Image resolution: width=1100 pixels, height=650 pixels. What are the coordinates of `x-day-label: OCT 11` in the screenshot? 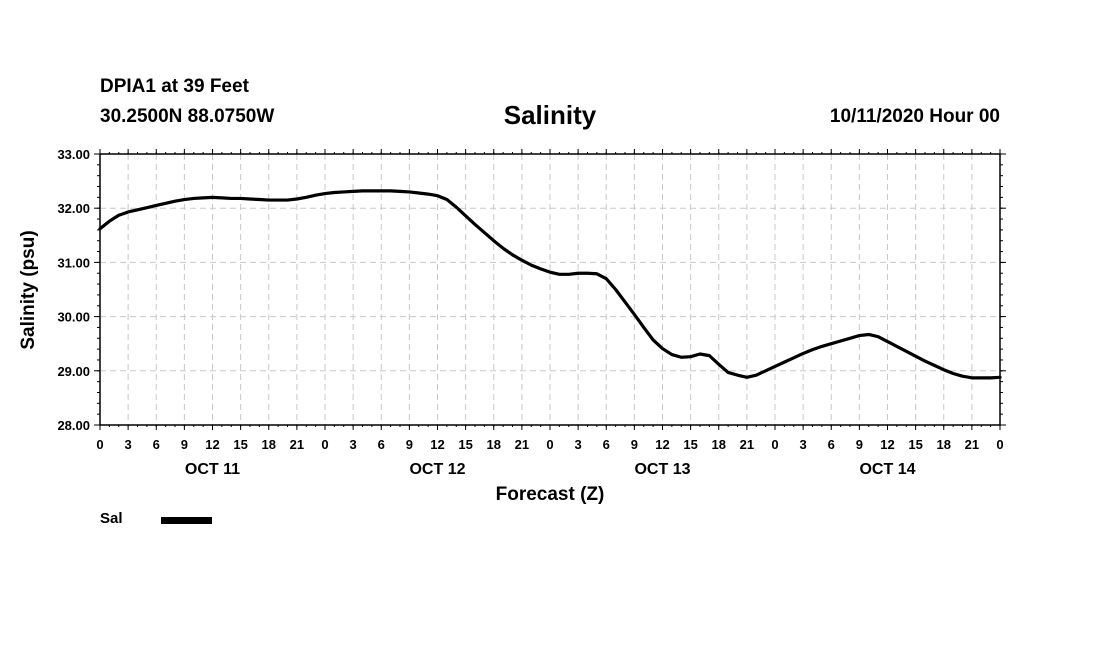 It's located at (212, 469).